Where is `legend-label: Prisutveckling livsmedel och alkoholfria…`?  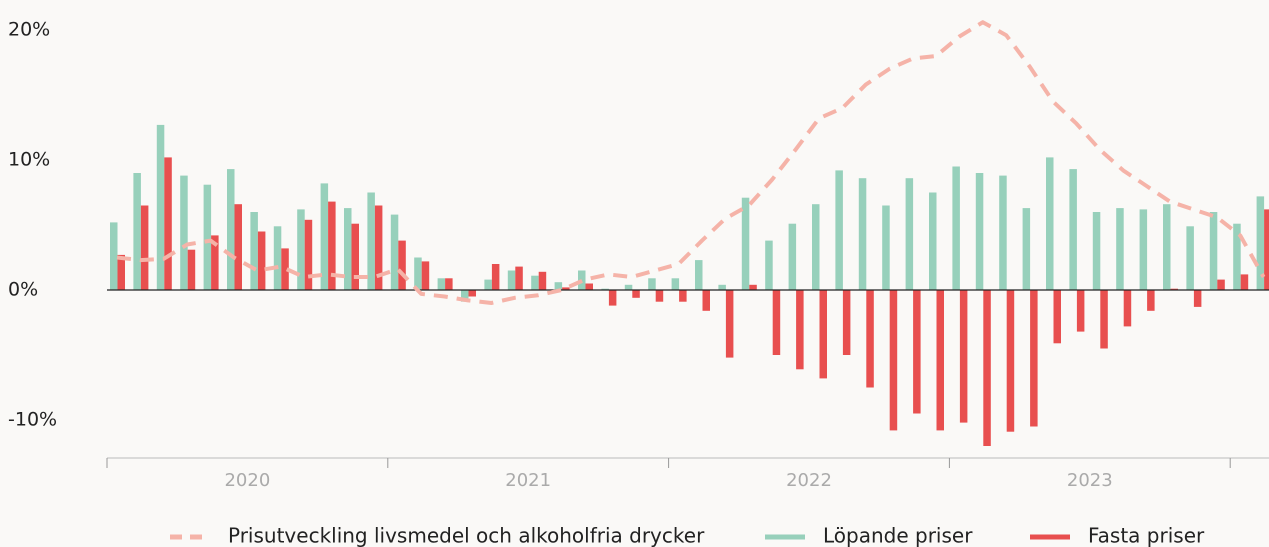 legend-label: Prisutveckling livsmedel och alkoholfria… is located at coordinates (466, 535).